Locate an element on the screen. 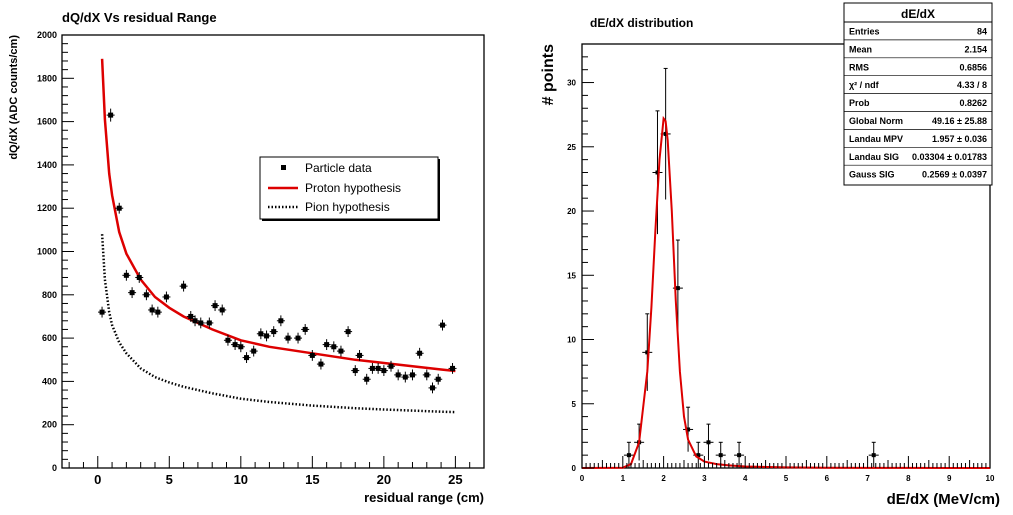  stats-value: 4.33 / 8 is located at coordinates (972, 85).